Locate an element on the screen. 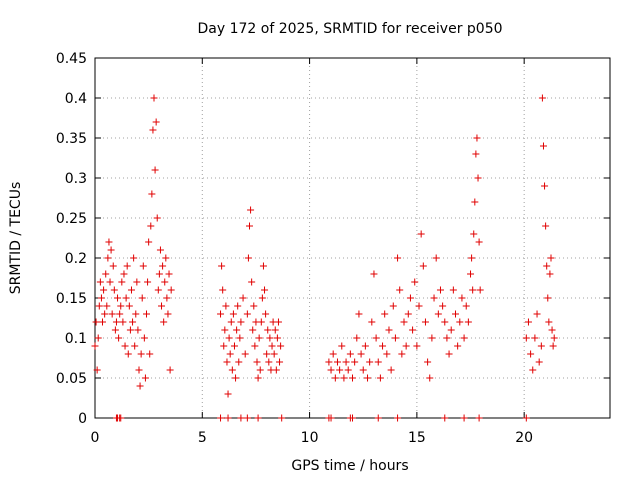 The image size is (640, 480). x-axis-label: GPS time / hours is located at coordinates (349, 466).